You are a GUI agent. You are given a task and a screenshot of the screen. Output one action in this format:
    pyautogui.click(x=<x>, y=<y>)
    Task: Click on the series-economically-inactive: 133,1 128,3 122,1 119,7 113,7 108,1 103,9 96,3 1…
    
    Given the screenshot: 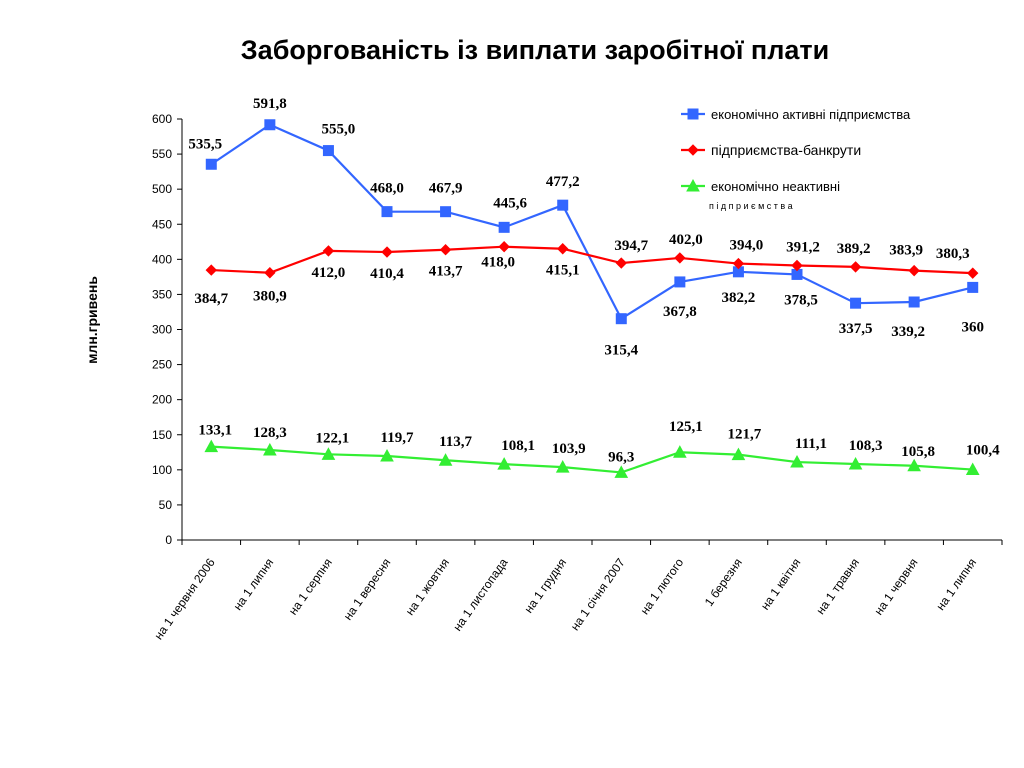 What is the action you would take?
    pyautogui.click(x=599, y=448)
    